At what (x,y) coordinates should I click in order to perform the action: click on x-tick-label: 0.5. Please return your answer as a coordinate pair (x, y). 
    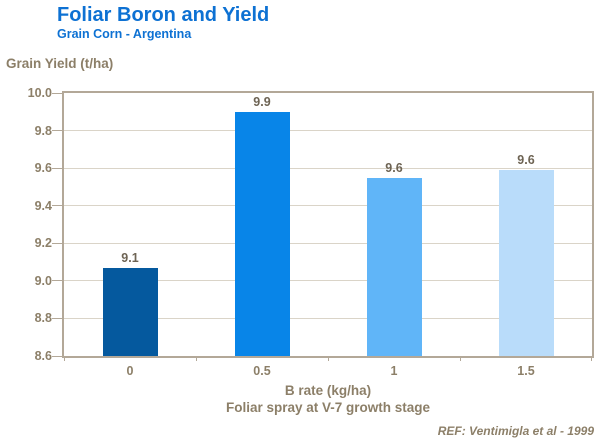
    Looking at the image, I should click on (262, 371).